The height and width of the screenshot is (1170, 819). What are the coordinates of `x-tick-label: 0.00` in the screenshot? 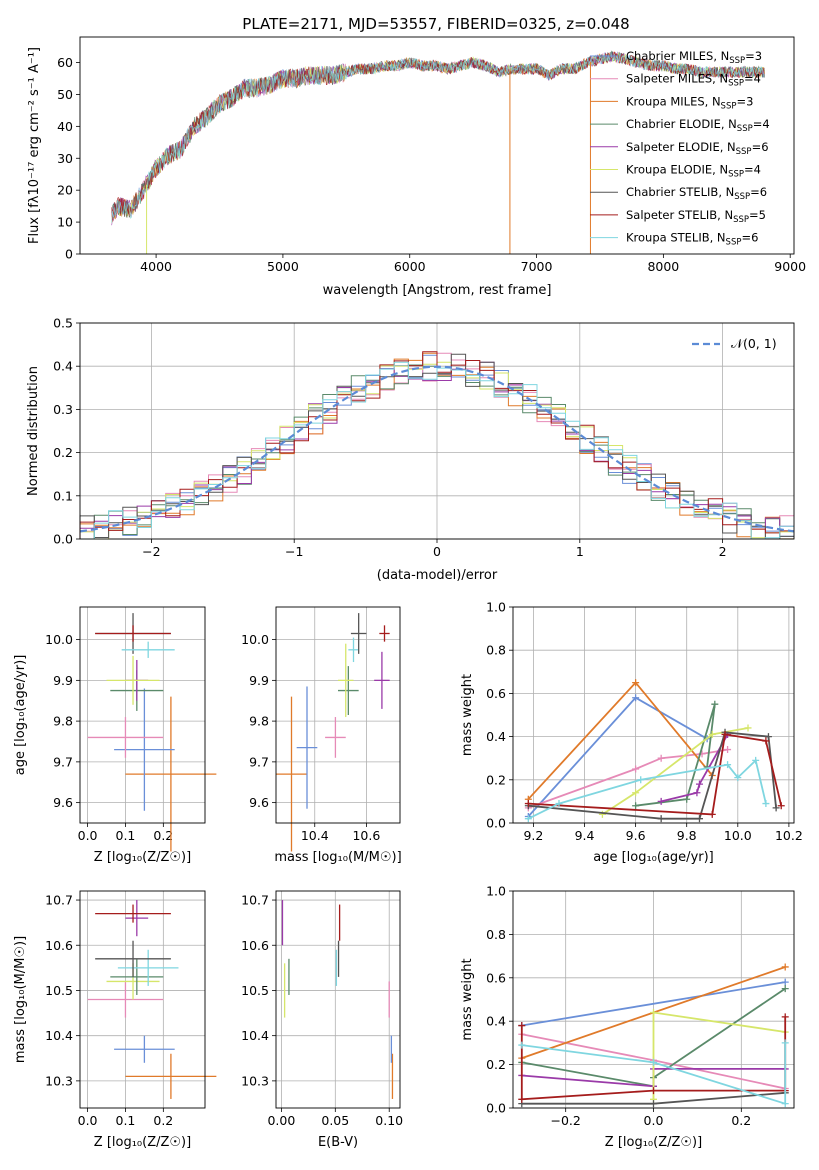 It's located at (281, 1120).